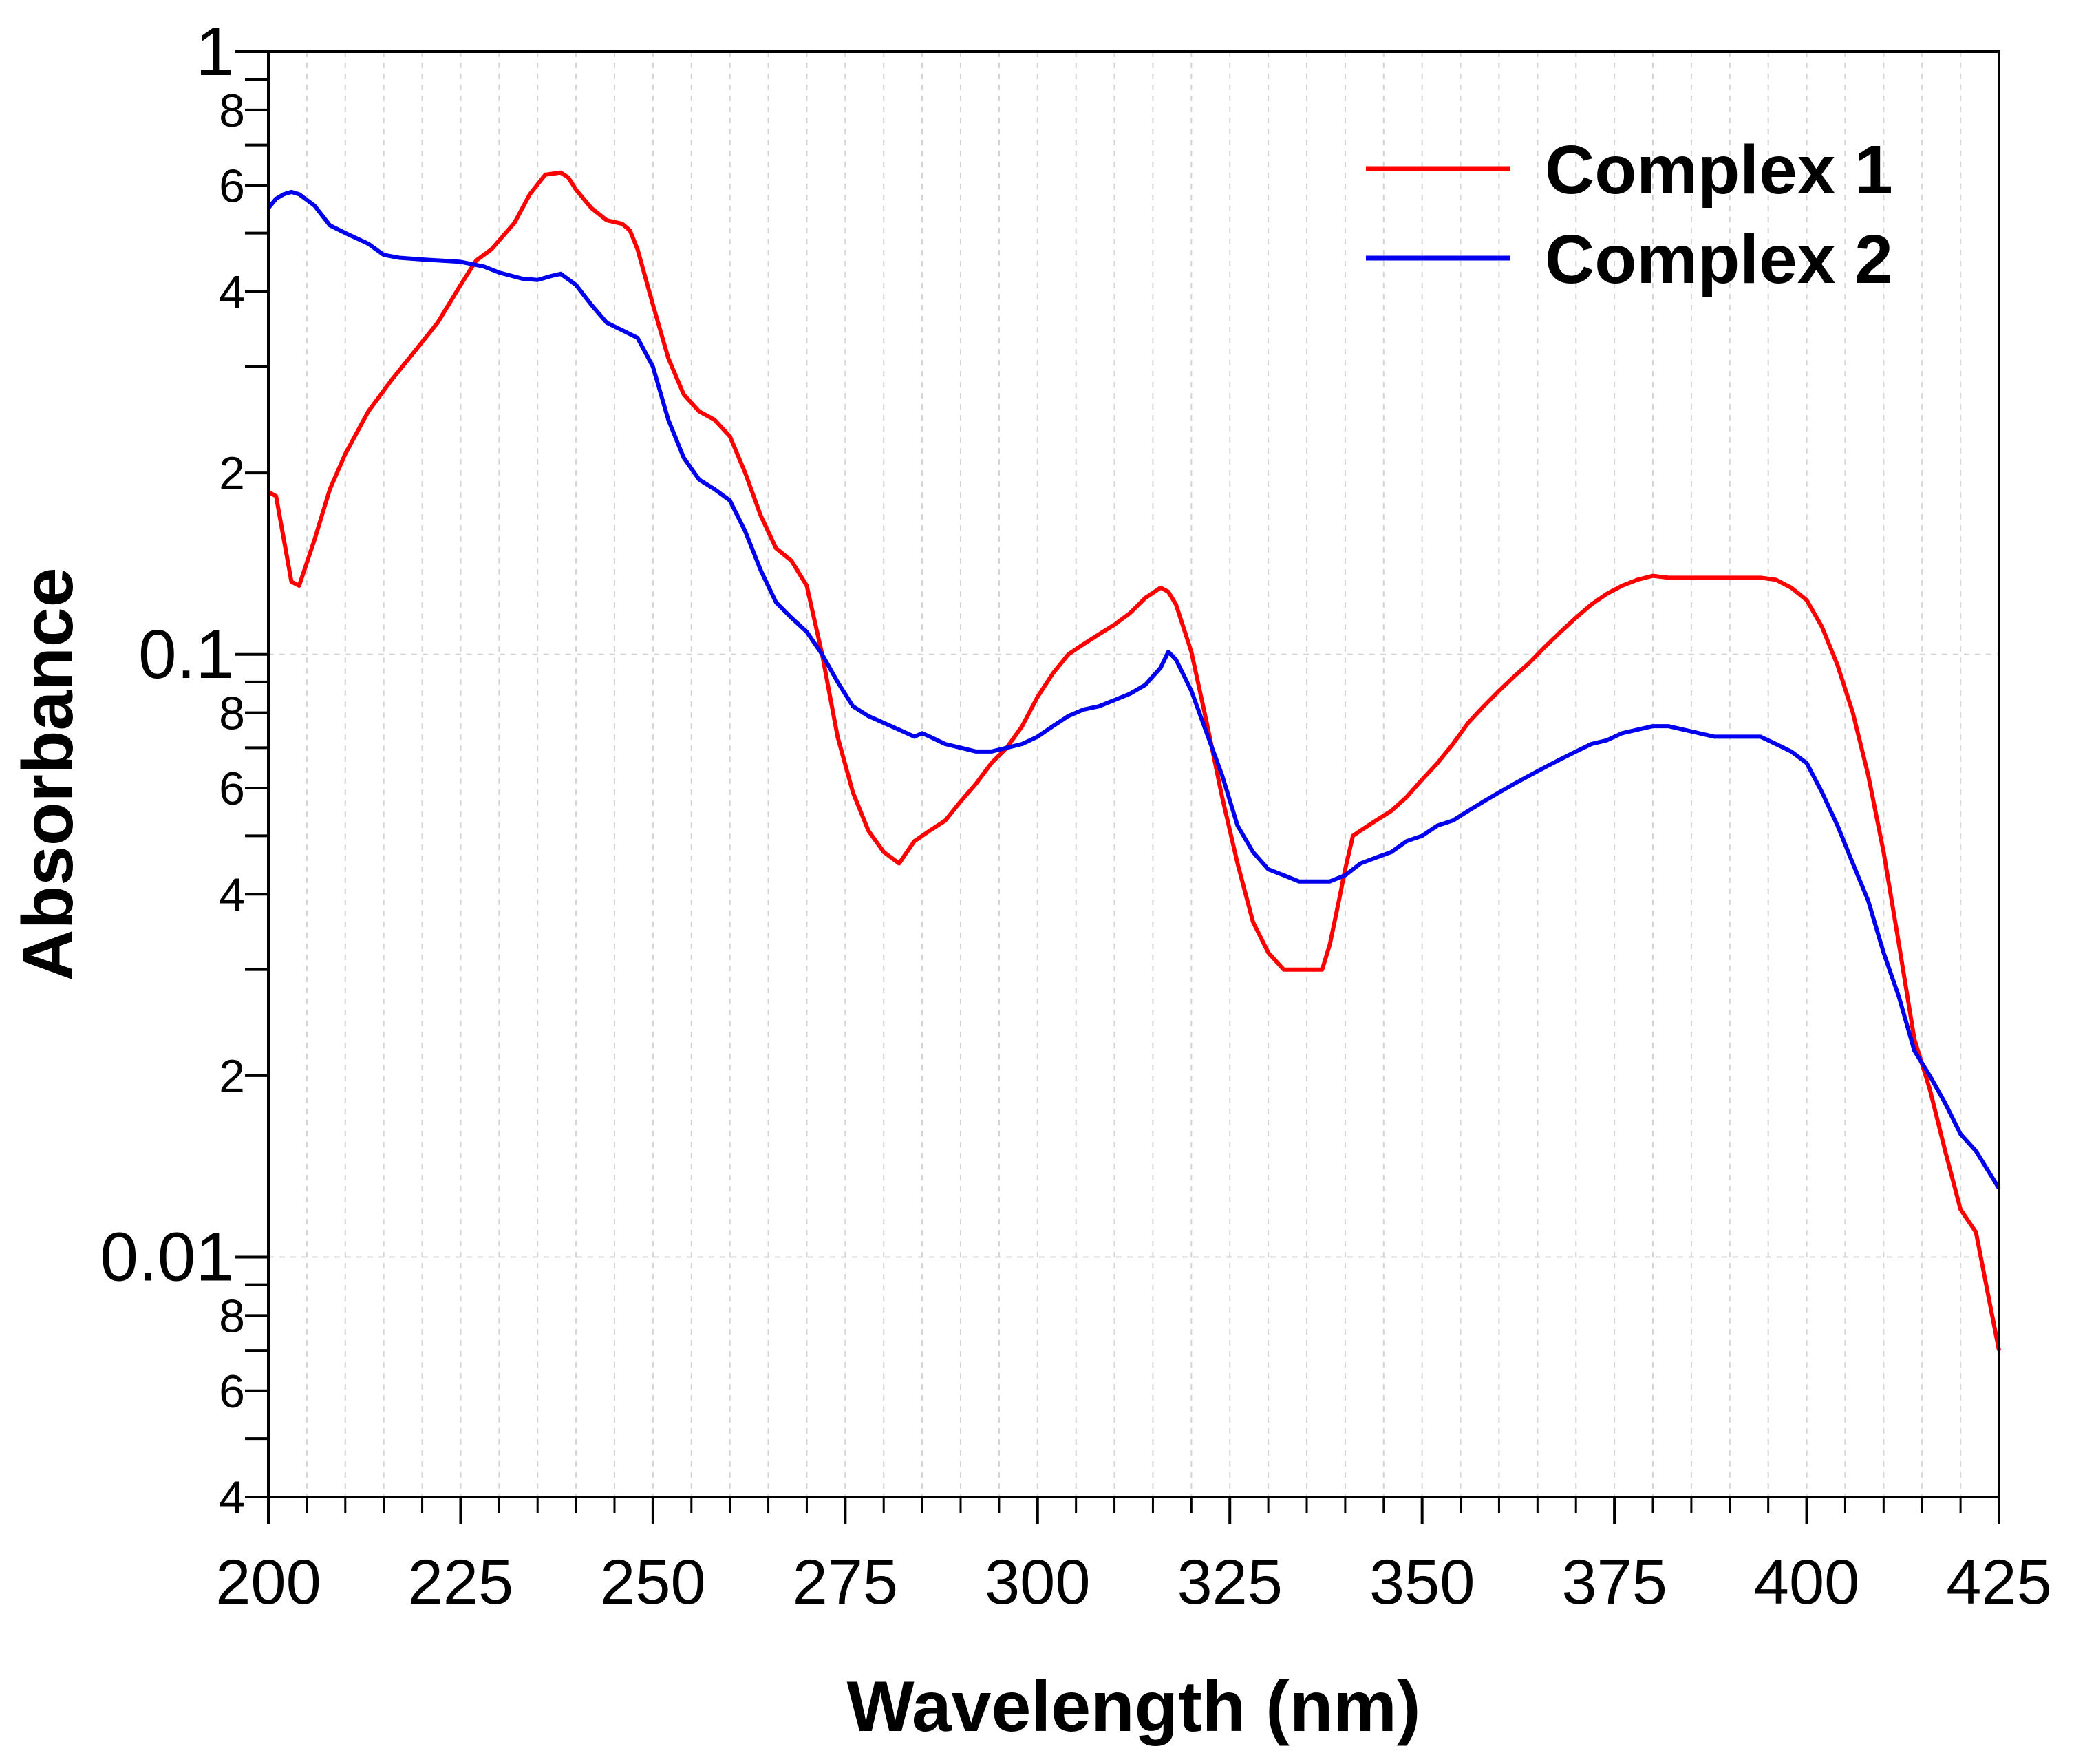 This screenshot has height=1764, width=2074. What do you see at coordinates (846, 1582) in the screenshot?
I see `x-tick-label: 275` at bounding box center [846, 1582].